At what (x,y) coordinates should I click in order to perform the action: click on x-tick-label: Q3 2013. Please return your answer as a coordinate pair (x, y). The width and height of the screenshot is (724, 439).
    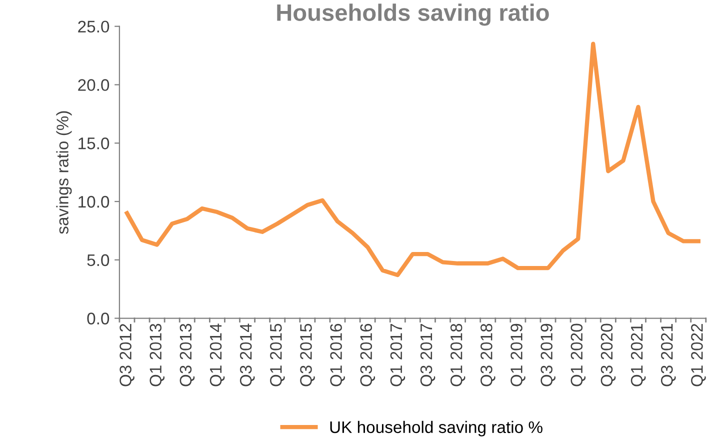
    Looking at the image, I should click on (187, 355).